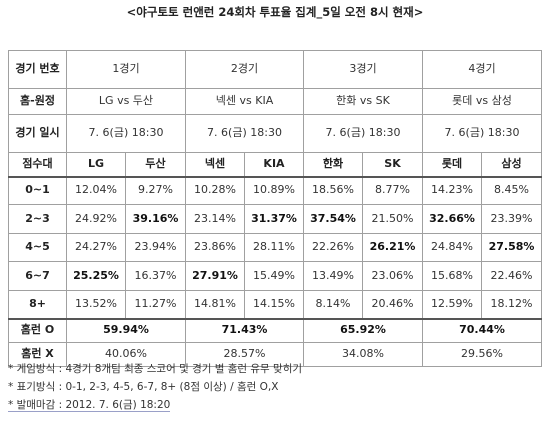 The height and width of the screenshot is (431, 550). Describe the element at coordinates (126, 133) in the screenshot. I see `datetime-1: 7. 6(금) 18:30` at that location.